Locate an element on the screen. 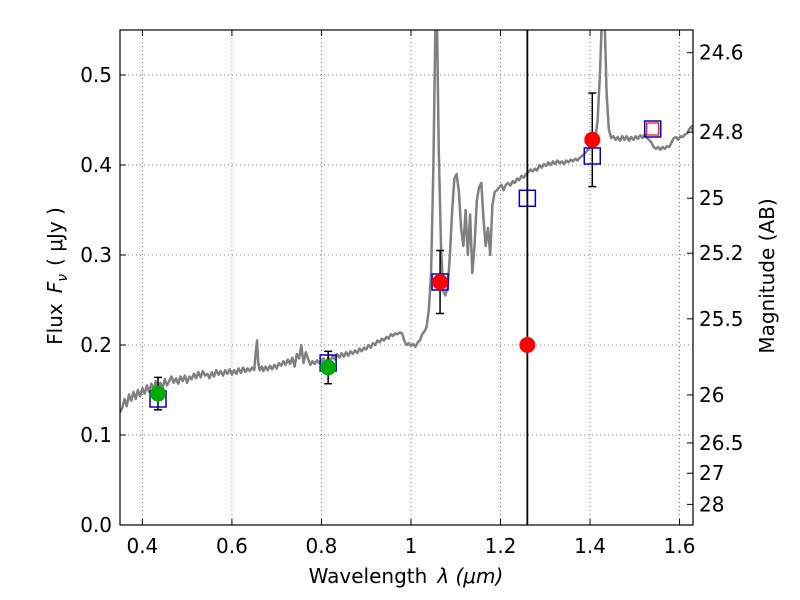  right-tick-label: 26.5 is located at coordinates (721, 443).